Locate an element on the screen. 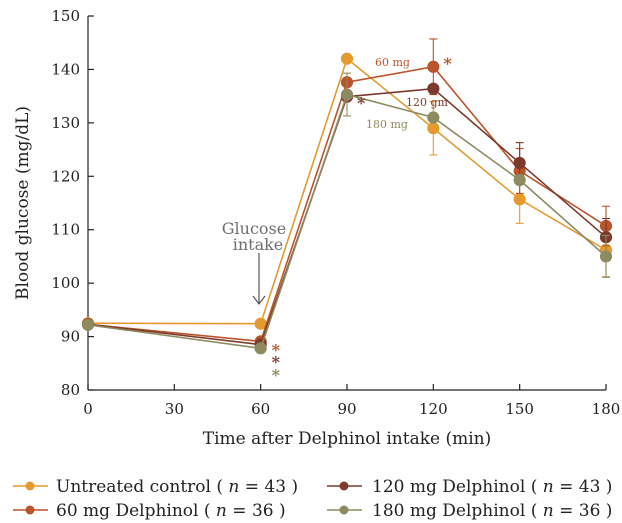 This screenshot has height=523, width=622. legend-item-untreated-control: Untreated control ( n = 43 ) is located at coordinates (155, 487).